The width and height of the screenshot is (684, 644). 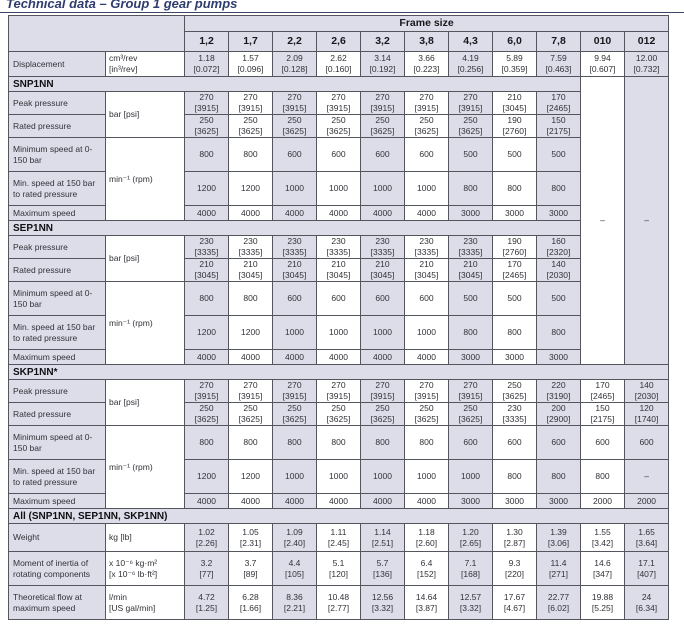 I want to click on frame-size-header: Frame size, so click(x=426, y=23).